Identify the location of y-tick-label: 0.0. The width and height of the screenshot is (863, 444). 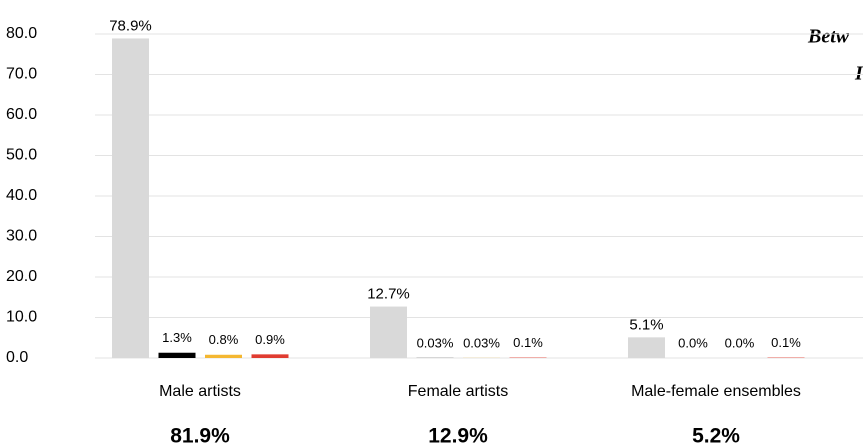
(17, 357).